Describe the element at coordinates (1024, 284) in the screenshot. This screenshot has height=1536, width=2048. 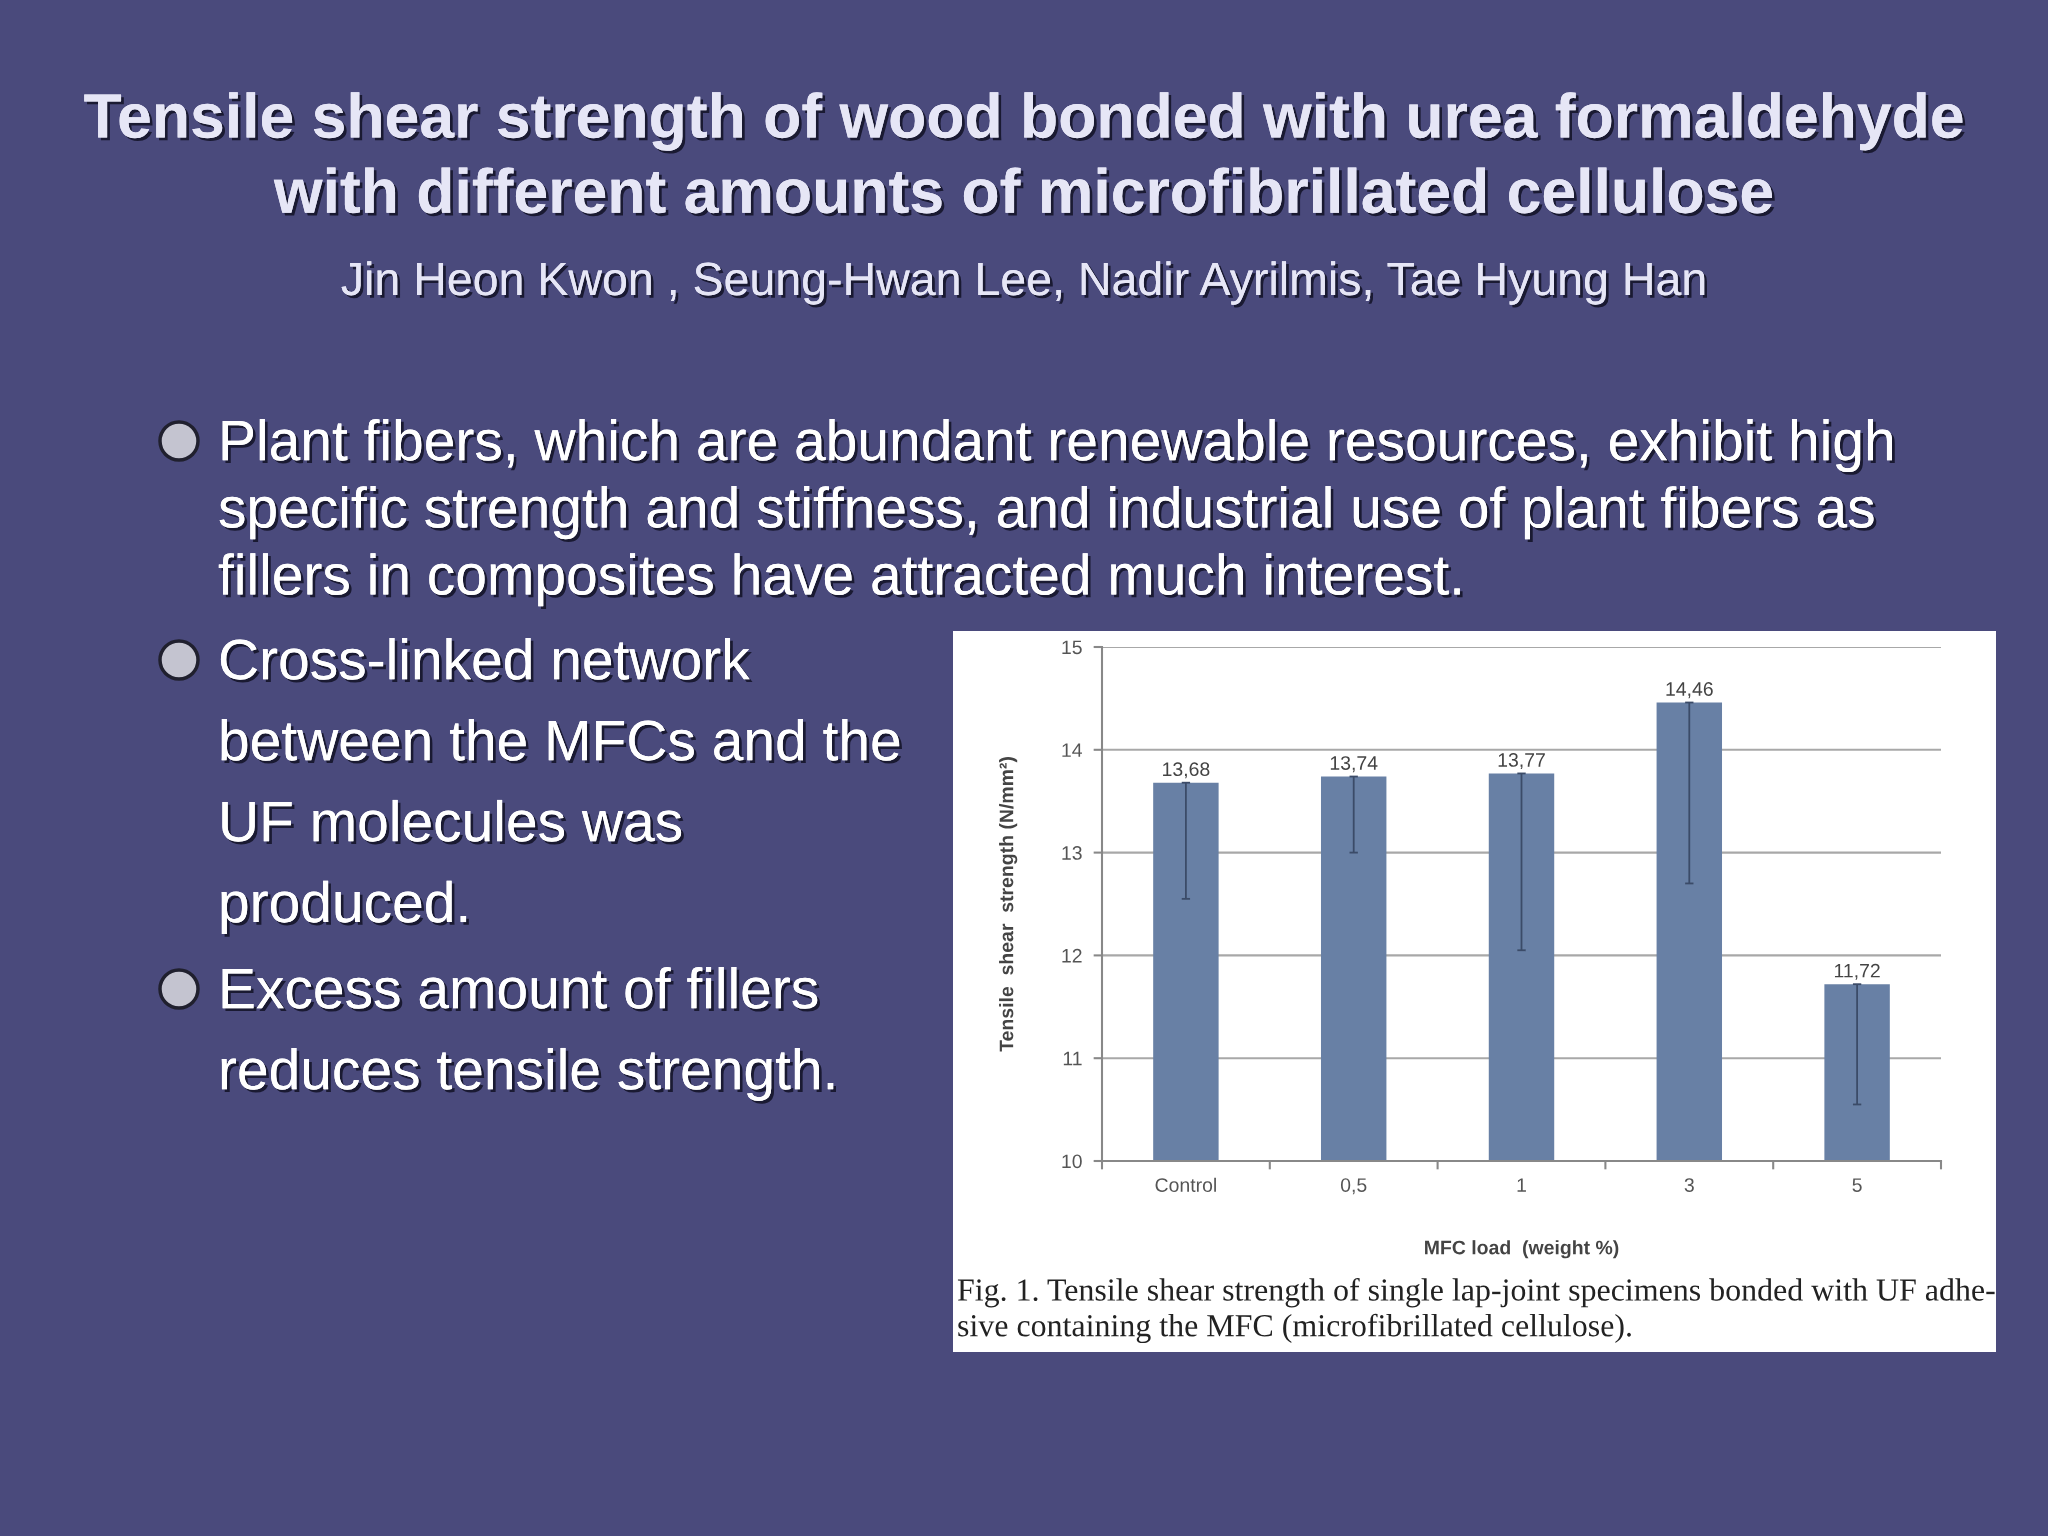
I see `chart-subtitle: Jin Heon Kwon , Seung-Hwan Lee, Nadir Ayrilmis, Tae Hyung Han` at that location.